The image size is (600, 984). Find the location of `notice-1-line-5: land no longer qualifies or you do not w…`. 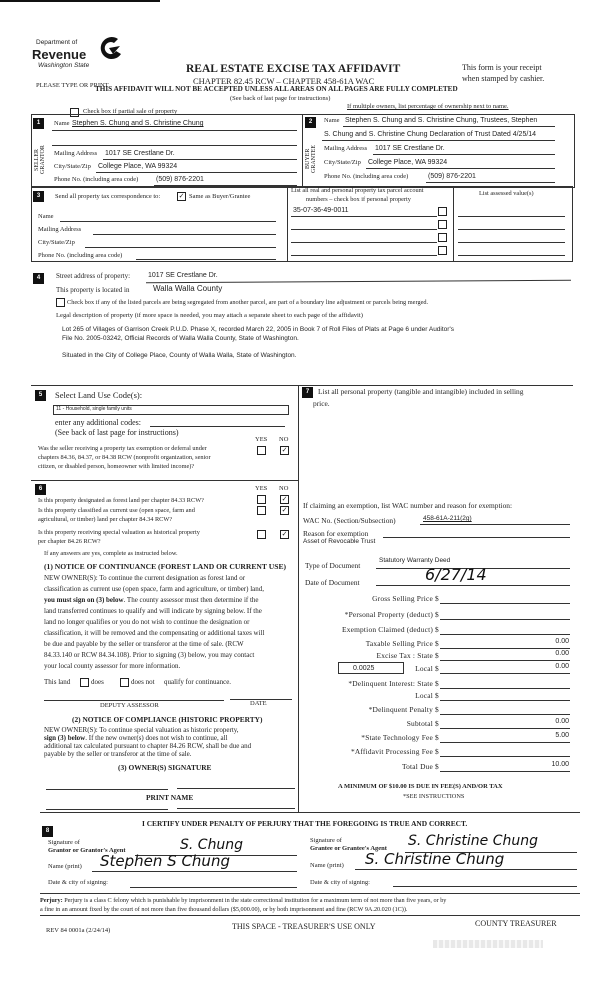

notice-1-line-5: land no longer qualifies or you do not w… is located at coordinates (147, 622).